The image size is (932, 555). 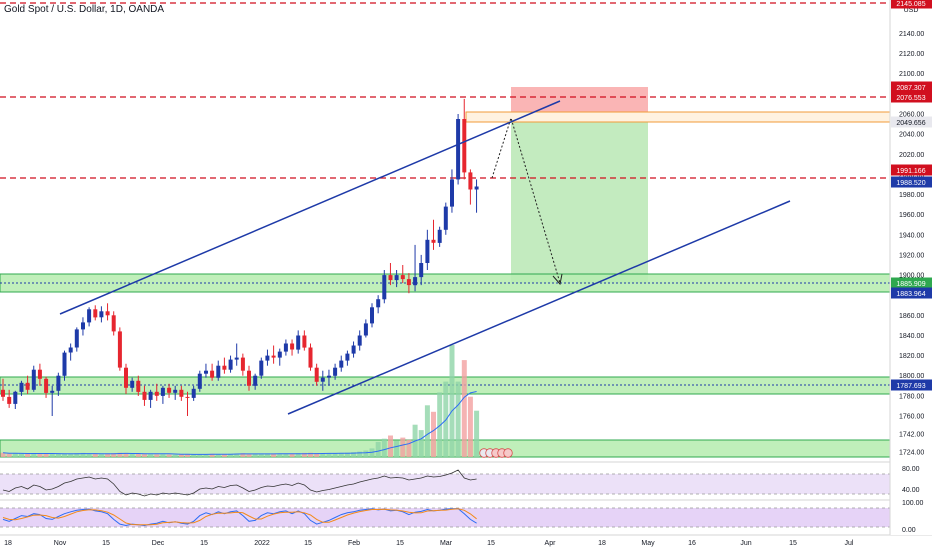 What do you see at coordinates (526, 200) in the screenshot?
I see `projection-path` at bounding box center [526, 200].